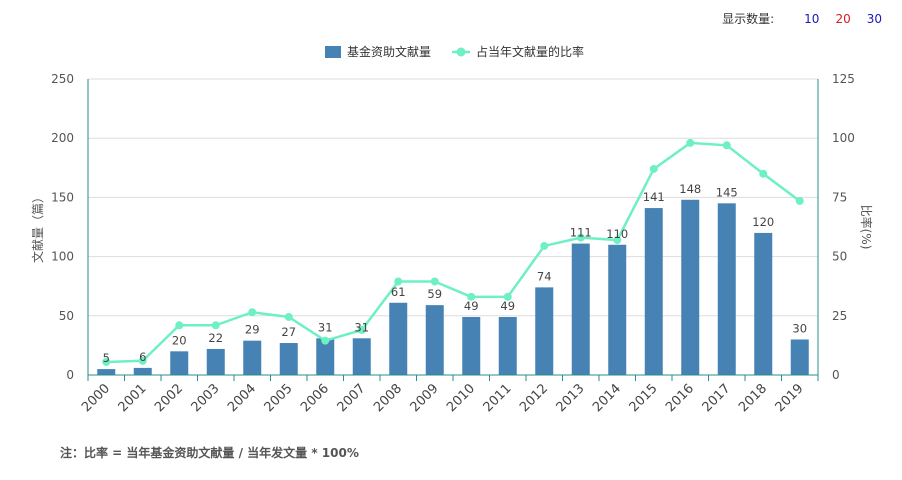 The height and width of the screenshot is (480, 902). What do you see at coordinates (288, 332) in the screenshot?
I see `bar-data-label: 27` at bounding box center [288, 332].